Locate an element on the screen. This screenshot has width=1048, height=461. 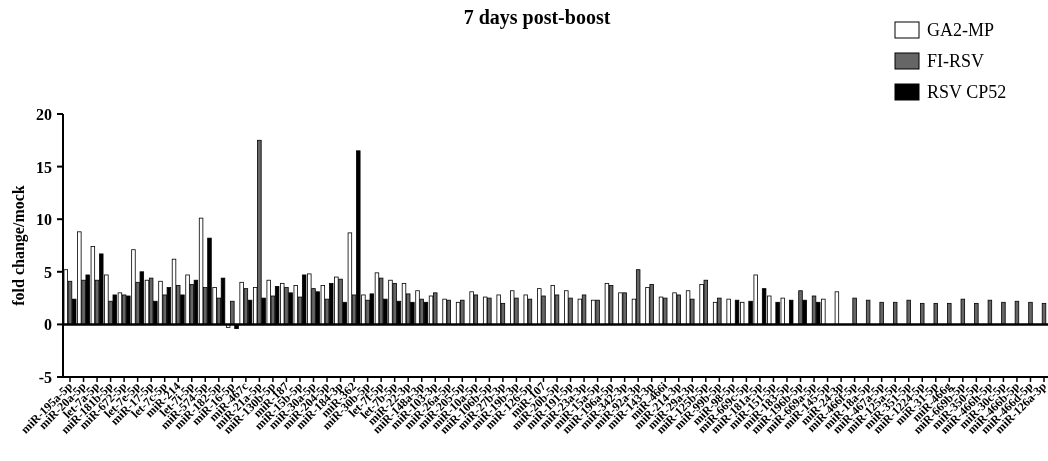
y-axis-title: fold change/mock is located at coordinates (19, 245).